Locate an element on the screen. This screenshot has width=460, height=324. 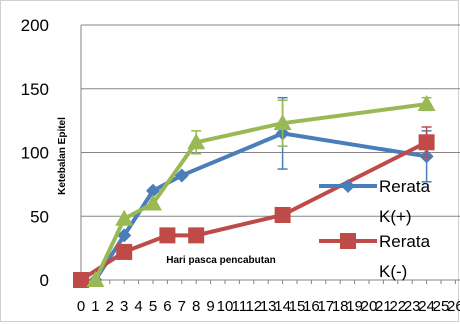
y-tick-label: 200 is located at coordinates (35, 25).